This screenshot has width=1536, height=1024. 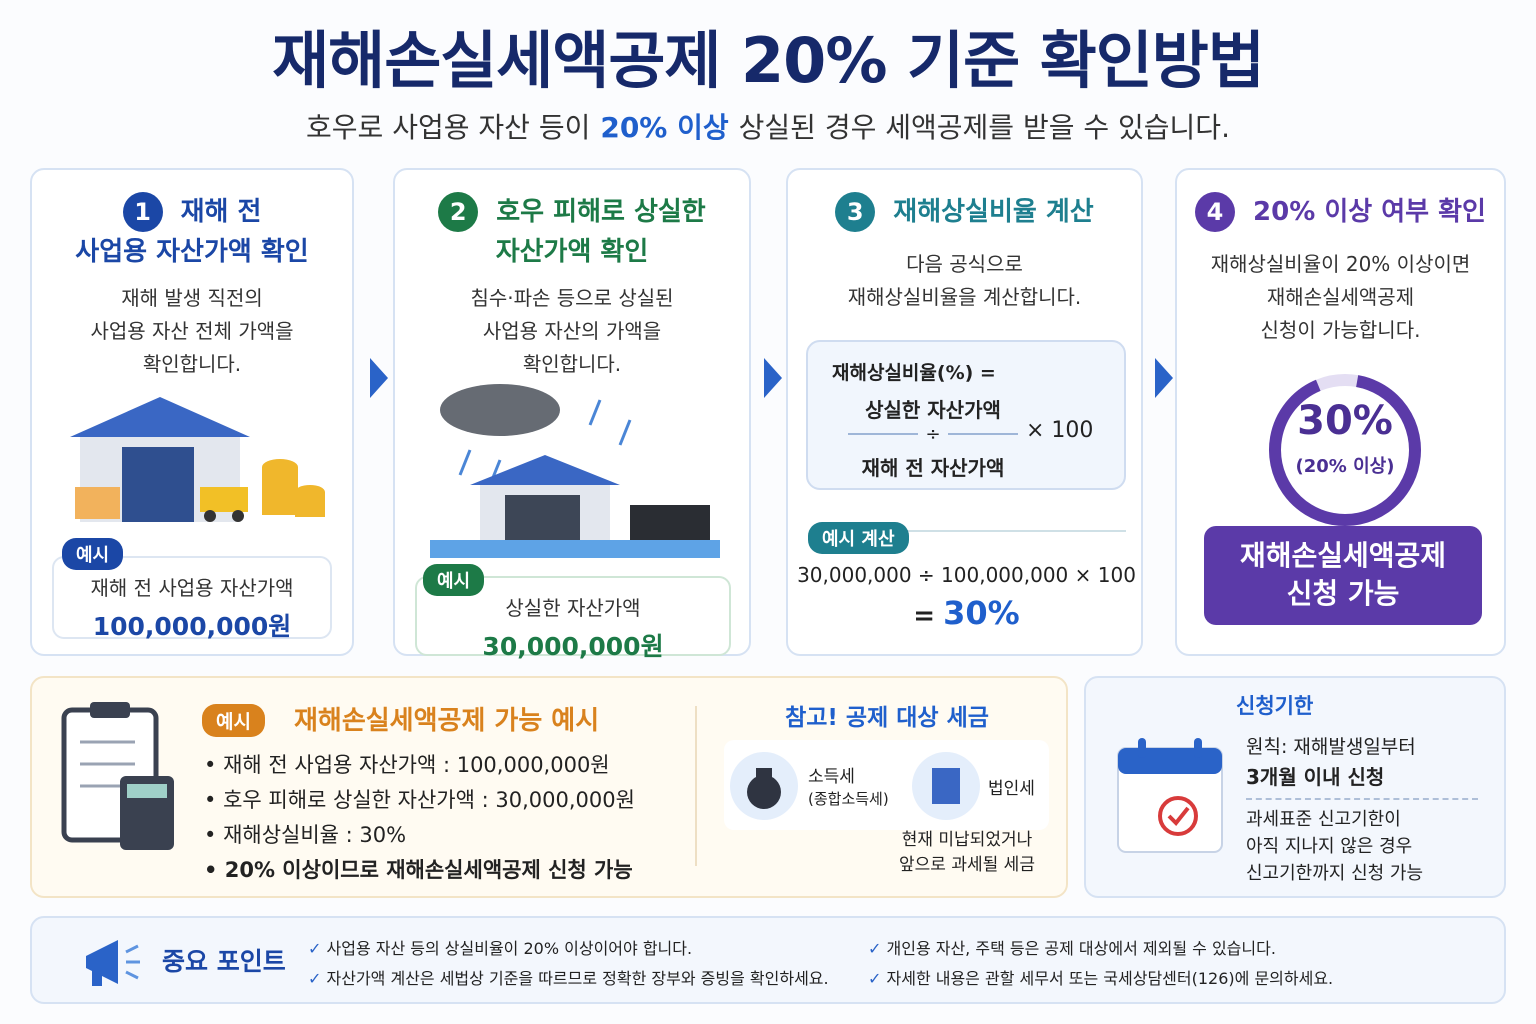 What do you see at coordinates (572, 331) in the screenshot?
I see `desc-line: 사업용 자산의 가액을` at bounding box center [572, 331].